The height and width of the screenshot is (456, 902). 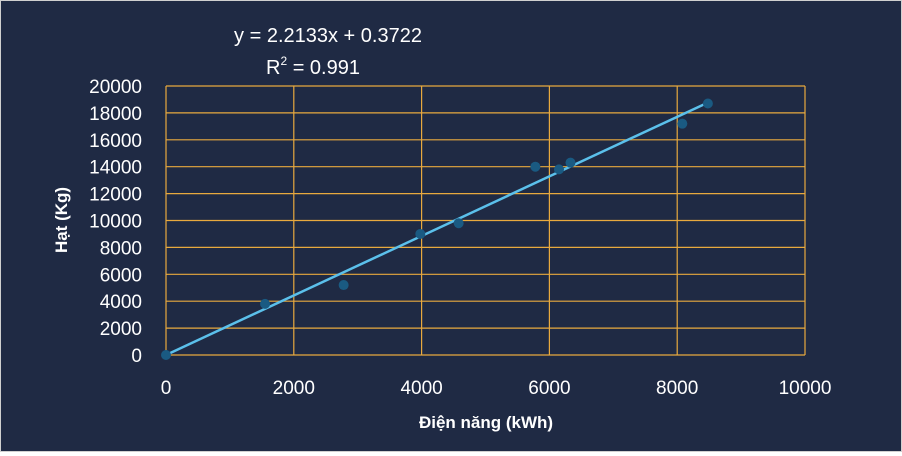 I want to click on y-tick-label: 8000, so click(x=121, y=248).